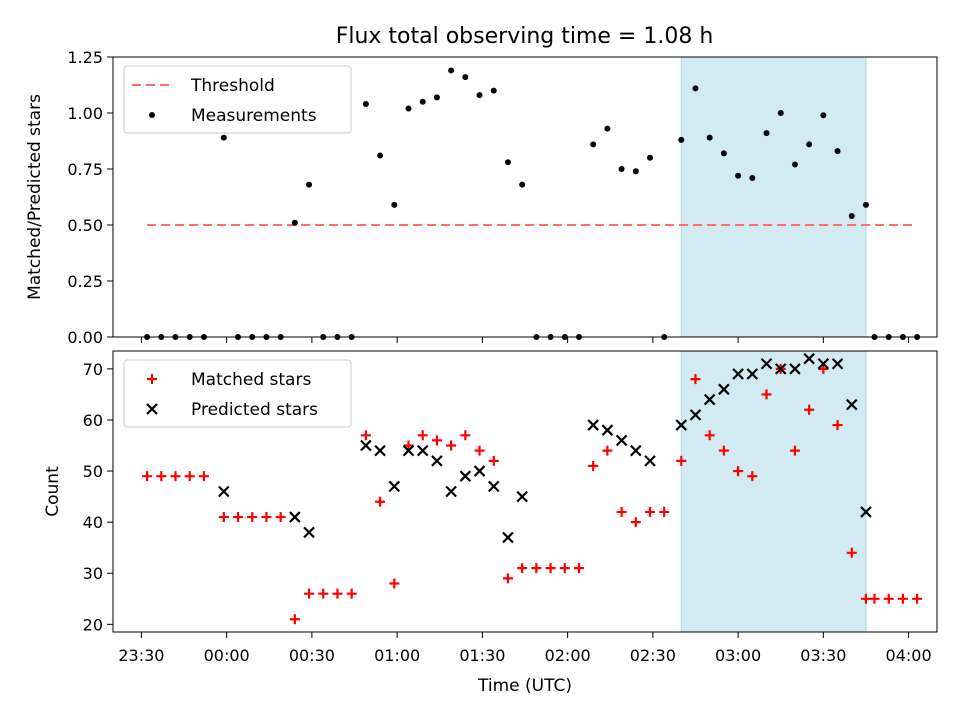  Describe the element at coordinates (141, 655) in the screenshot. I see `x-tick-label: 23:30` at that location.